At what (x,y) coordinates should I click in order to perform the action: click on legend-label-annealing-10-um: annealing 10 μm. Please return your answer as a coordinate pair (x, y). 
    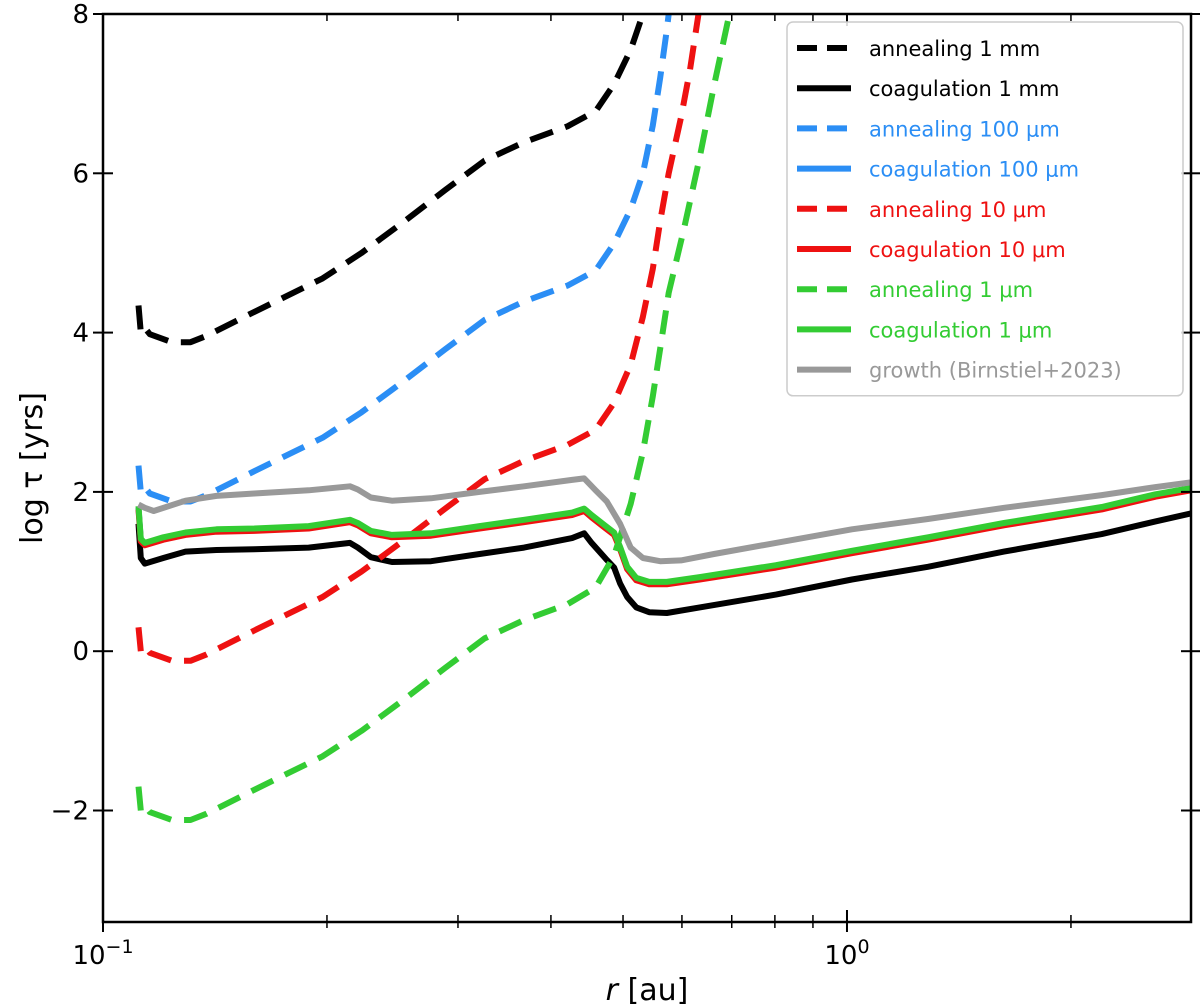
    Looking at the image, I should click on (957, 210).